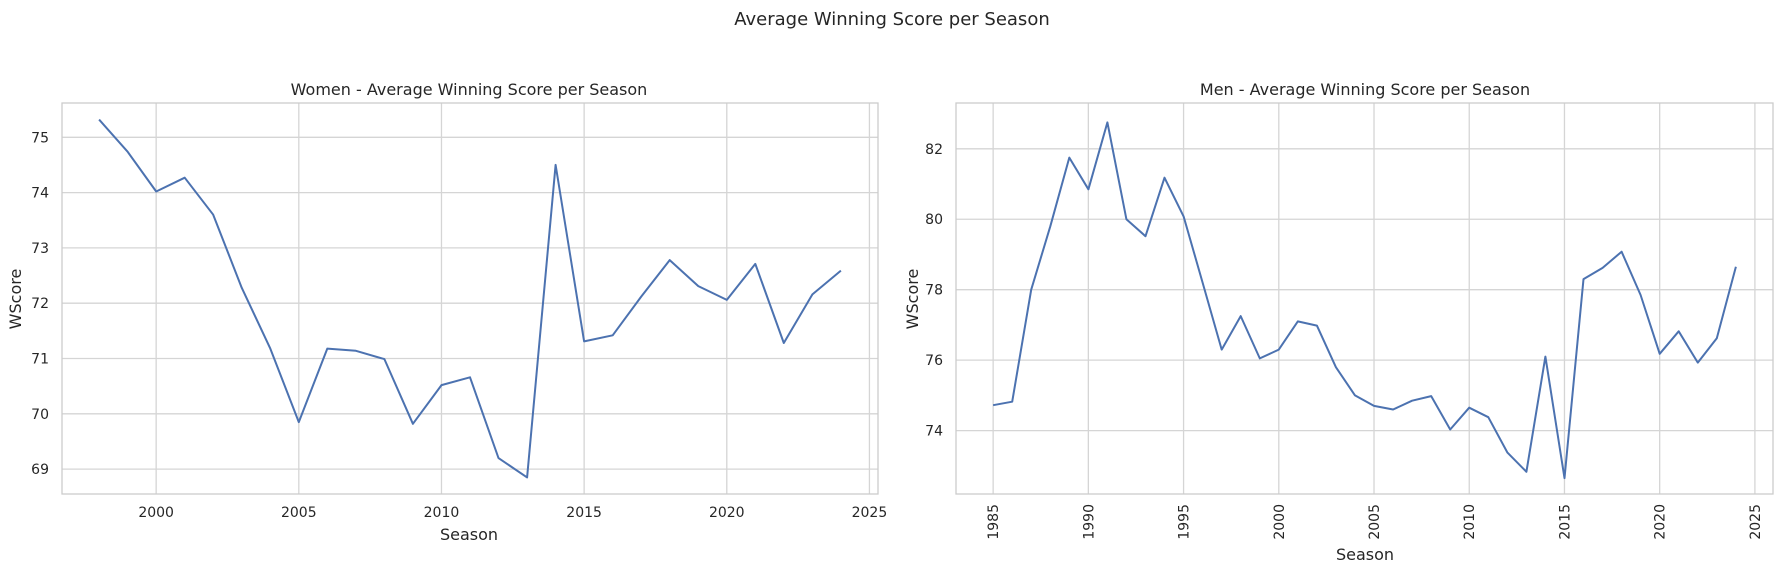 Image resolution: width=1784 pixels, height=572 pixels. I want to click on women-y-ticks: 69 70 71 72 73 74 75, so click(40, 304).